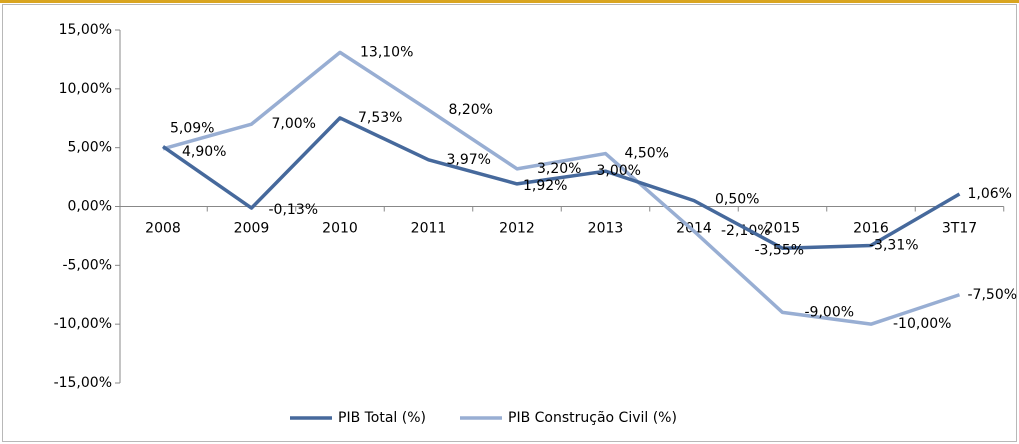 Image resolution: width=1019 pixels, height=444 pixels. Describe the element at coordinates (517, 229) in the screenshot. I see `x-tick-label: 2012` at that location.